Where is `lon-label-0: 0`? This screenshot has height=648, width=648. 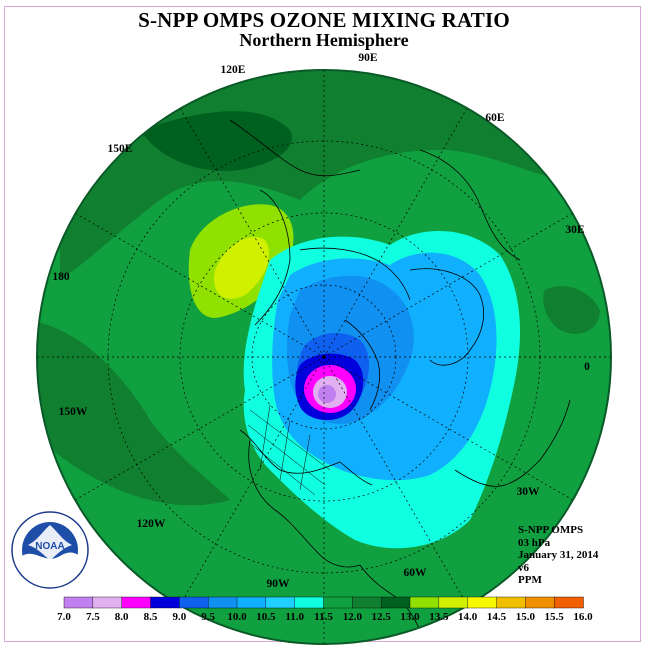
lon-label-0: 0 is located at coordinates (587, 367).